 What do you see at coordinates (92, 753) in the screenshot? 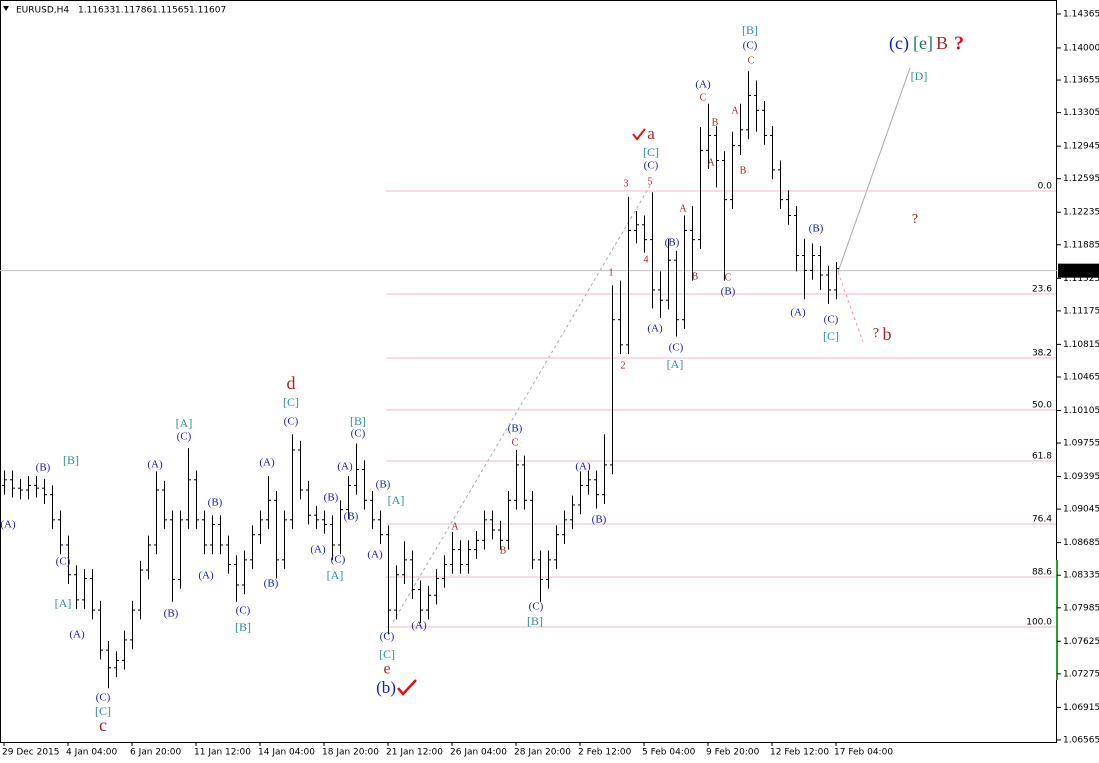
I see `x-tick-label: 4 Jan 04:00` at bounding box center [92, 753].